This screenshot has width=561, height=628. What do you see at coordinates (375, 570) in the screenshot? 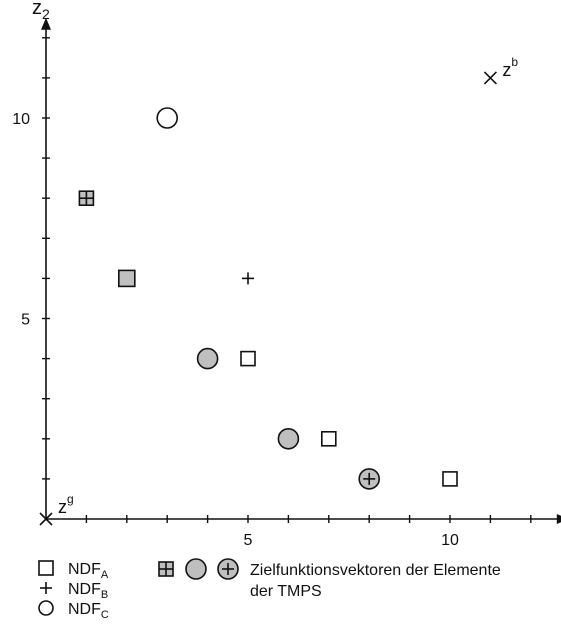
I see `legend-tmps-text-line1: Zielfunktionsvektoren der Elemente` at bounding box center [375, 570].